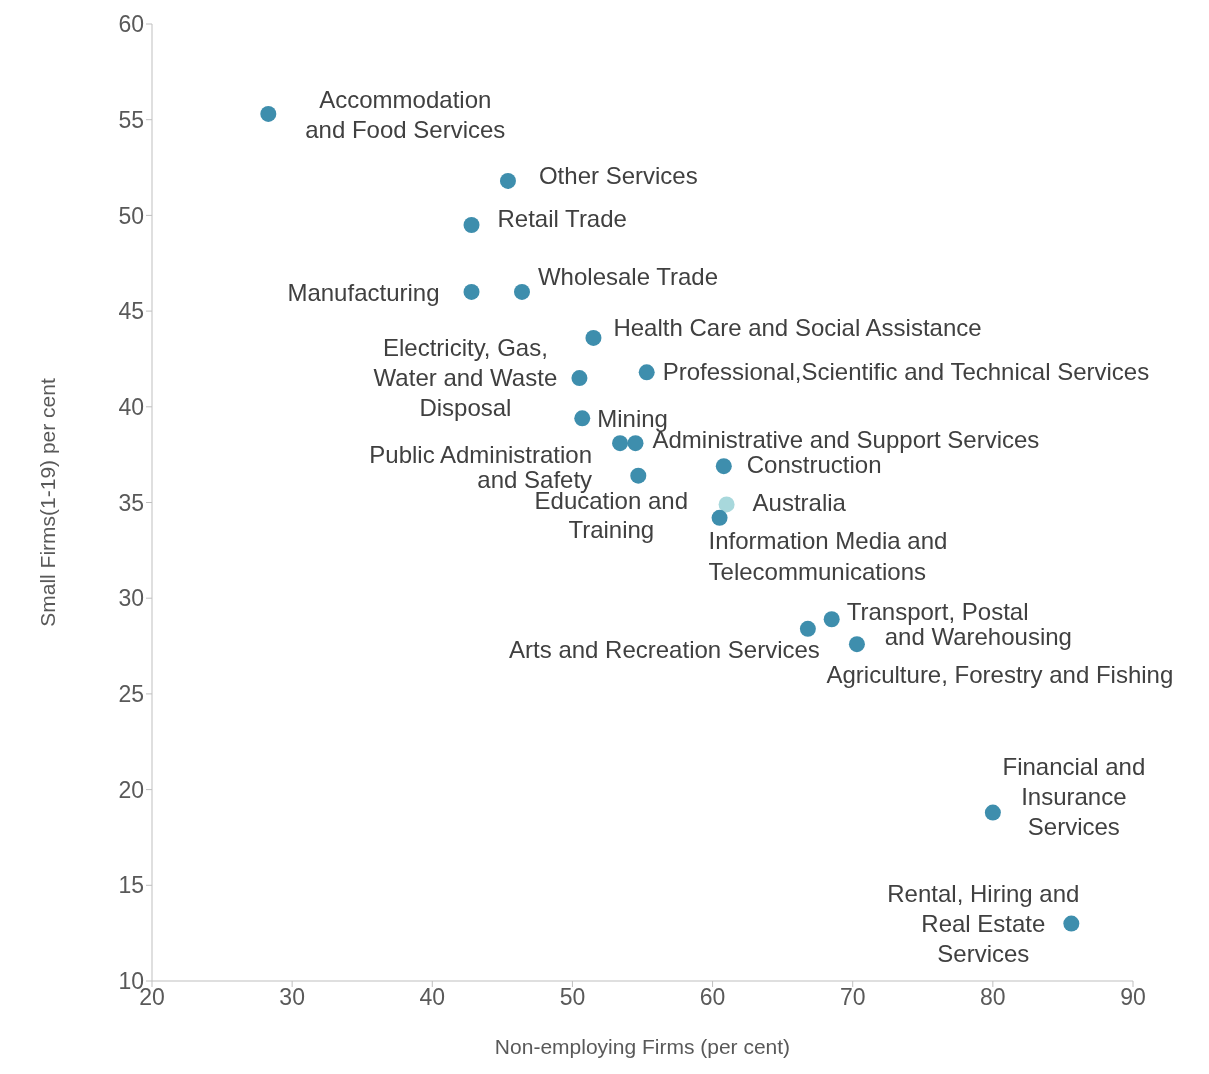  Describe the element at coordinates (906, 371) in the screenshot. I see `series-label: Professional,Scientific and Technical Services` at that location.